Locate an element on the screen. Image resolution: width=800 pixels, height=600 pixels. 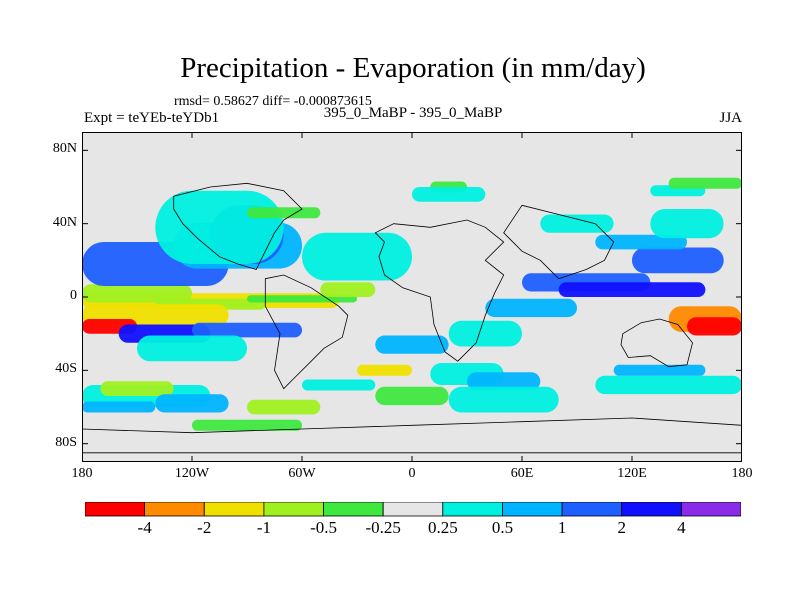
x-tick-label: 0 is located at coordinates (412, 473).